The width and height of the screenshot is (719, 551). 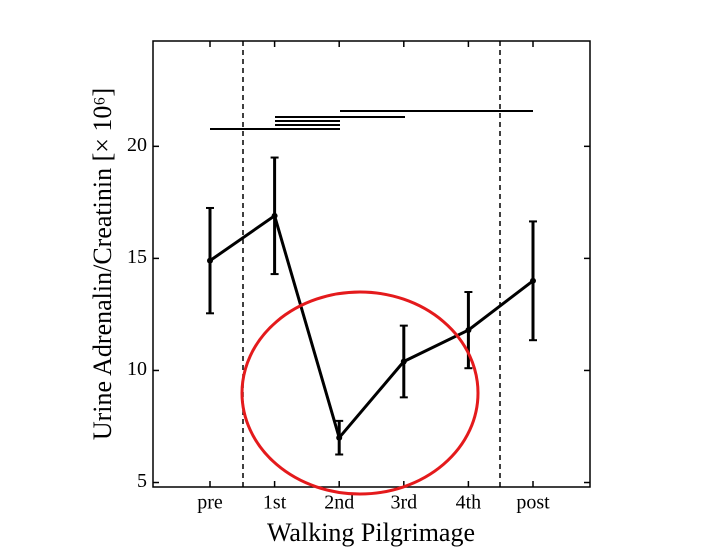 What do you see at coordinates (102, 264) in the screenshot?
I see `y-axis-label: Urine Adrenalin/Creatinin [× 10⁶]` at bounding box center [102, 264].